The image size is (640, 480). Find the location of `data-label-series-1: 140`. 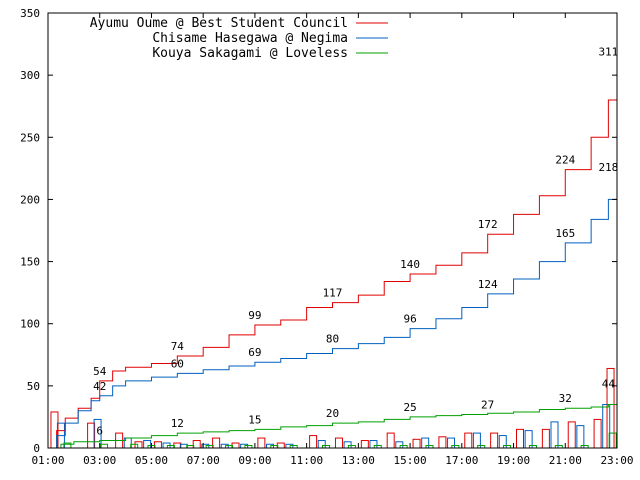

data-label-series-1: 140 is located at coordinates (410, 264).